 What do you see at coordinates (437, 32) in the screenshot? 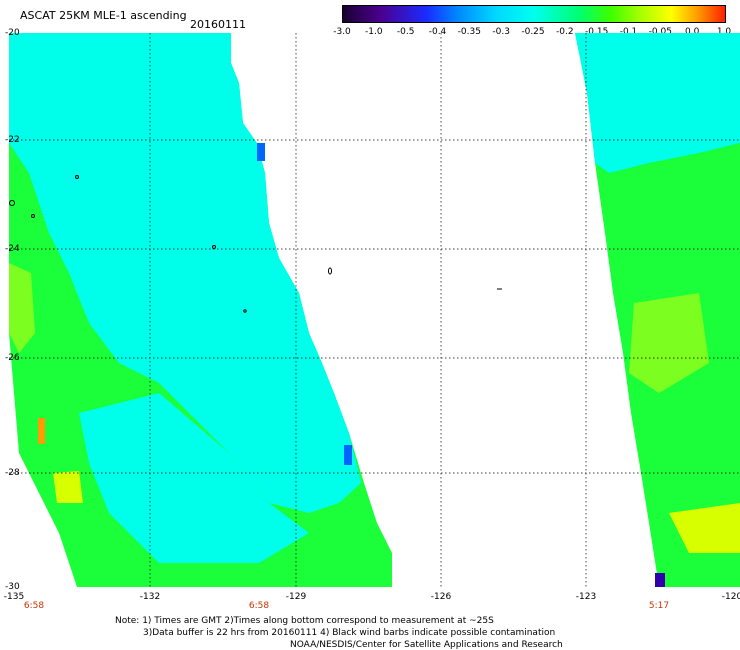
I see `colorbar-tick-label: -0.4` at bounding box center [437, 32].